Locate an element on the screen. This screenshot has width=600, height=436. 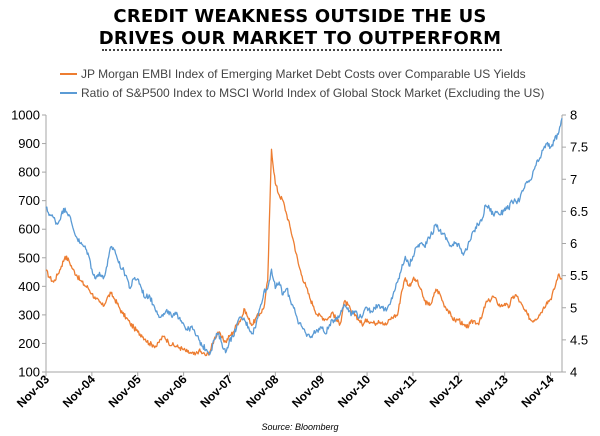
right-tick-label: 7.5 is located at coordinates (579, 147).